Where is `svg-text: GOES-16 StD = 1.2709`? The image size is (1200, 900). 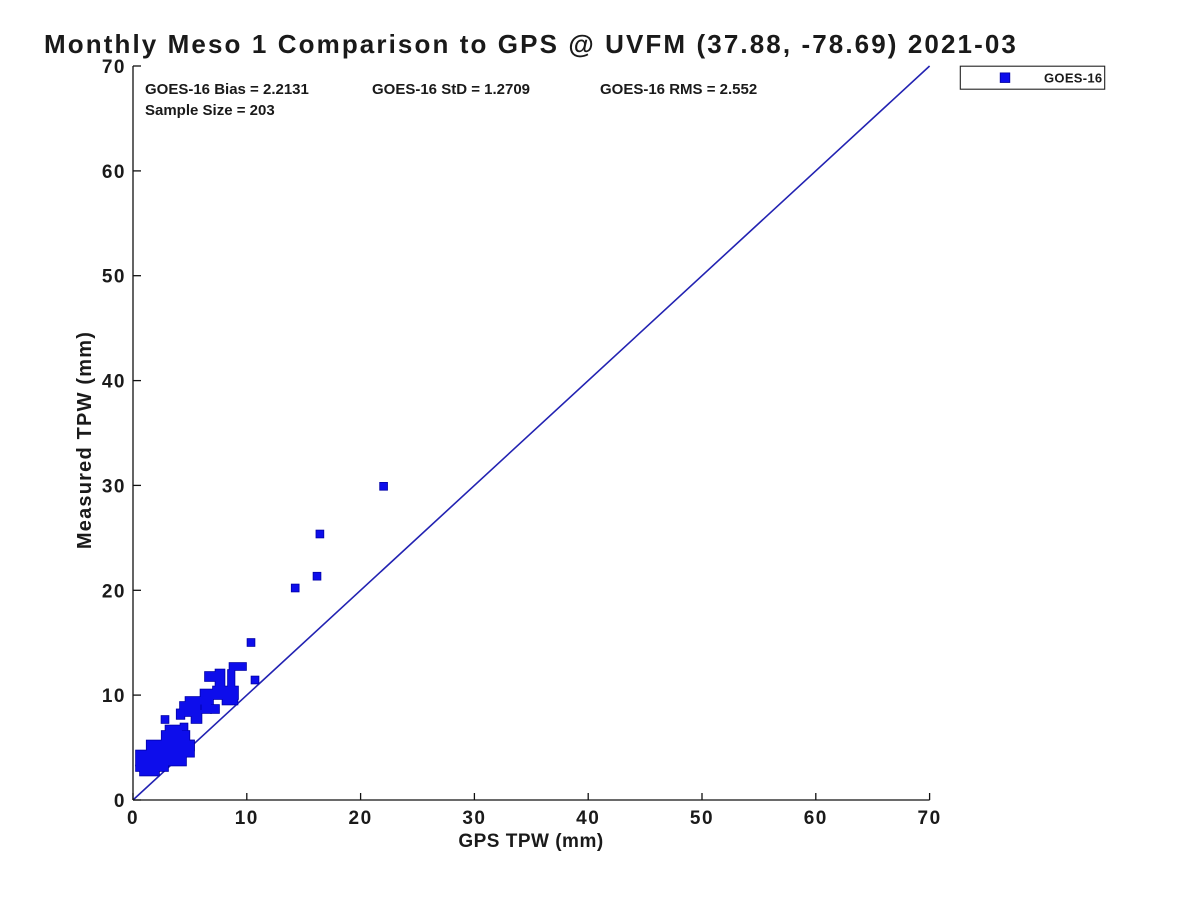
svg-text: GOES-16 StD = 1.2709 is located at coordinates (451, 89).